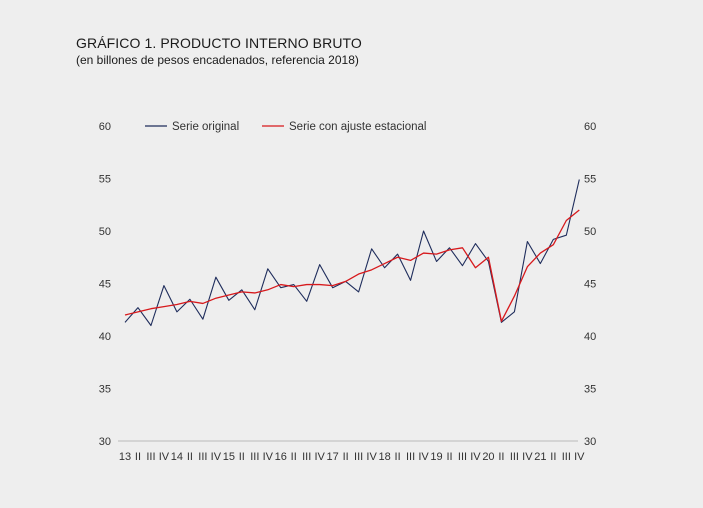 The height and width of the screenshot is (508, 703). I want to click on y-tick-label-left: 30, so click(105, 442).